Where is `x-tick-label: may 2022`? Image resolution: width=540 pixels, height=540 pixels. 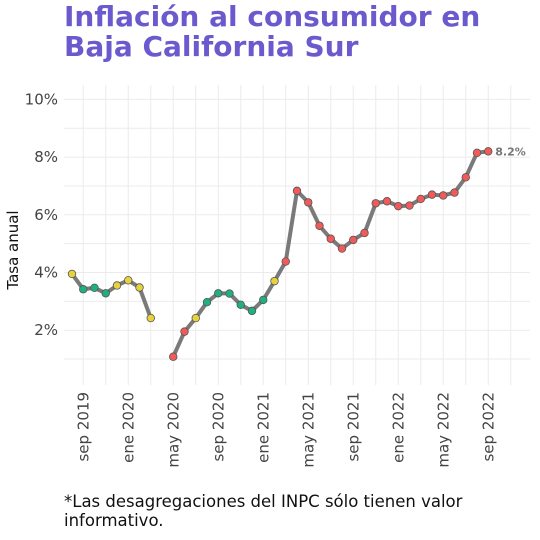
x-tick-label: may 2022 is located at coordinates (443, 430).